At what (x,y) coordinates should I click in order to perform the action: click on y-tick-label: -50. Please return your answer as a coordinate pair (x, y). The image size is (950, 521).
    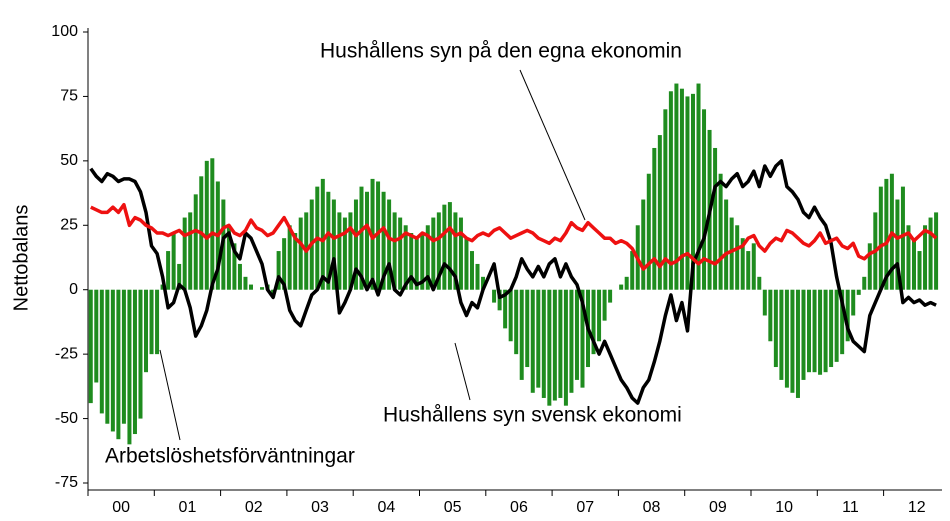
    Looking at the image, I should click on (66, 418).